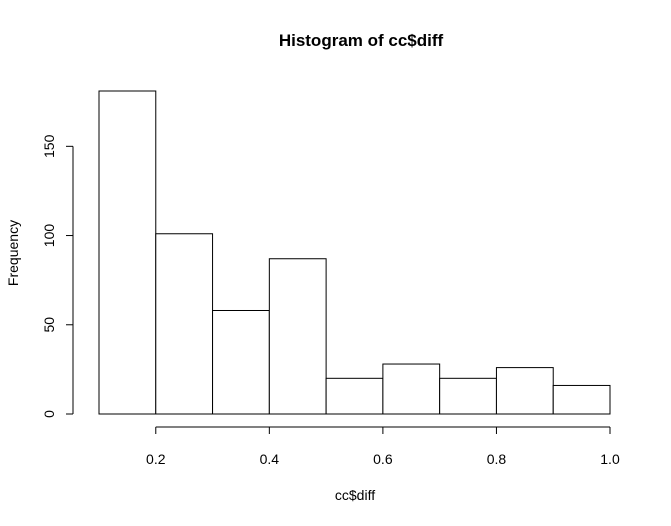 This screenshot has width=671, height=526. I want to click on x-tick-label-0: 0.2, so click(156, 459).